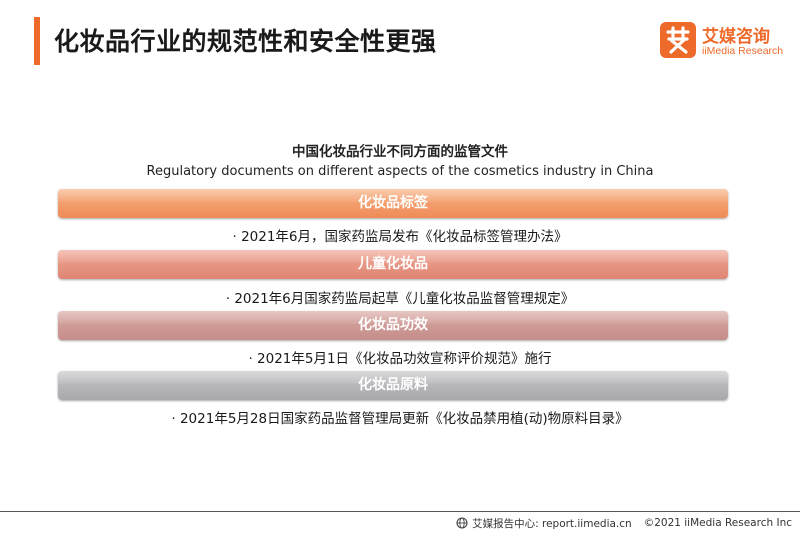 The image size is (800, 533). I want to click on category-bar-efficacy: 化妆品功效, so click(393, 325).